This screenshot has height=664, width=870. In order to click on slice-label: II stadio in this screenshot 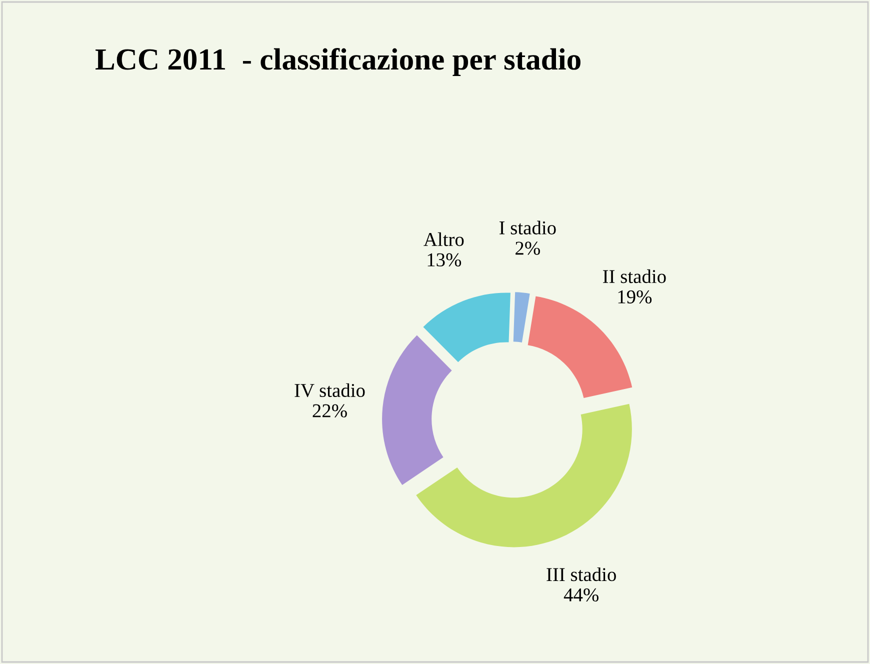, I will do `click(634, 276)`.